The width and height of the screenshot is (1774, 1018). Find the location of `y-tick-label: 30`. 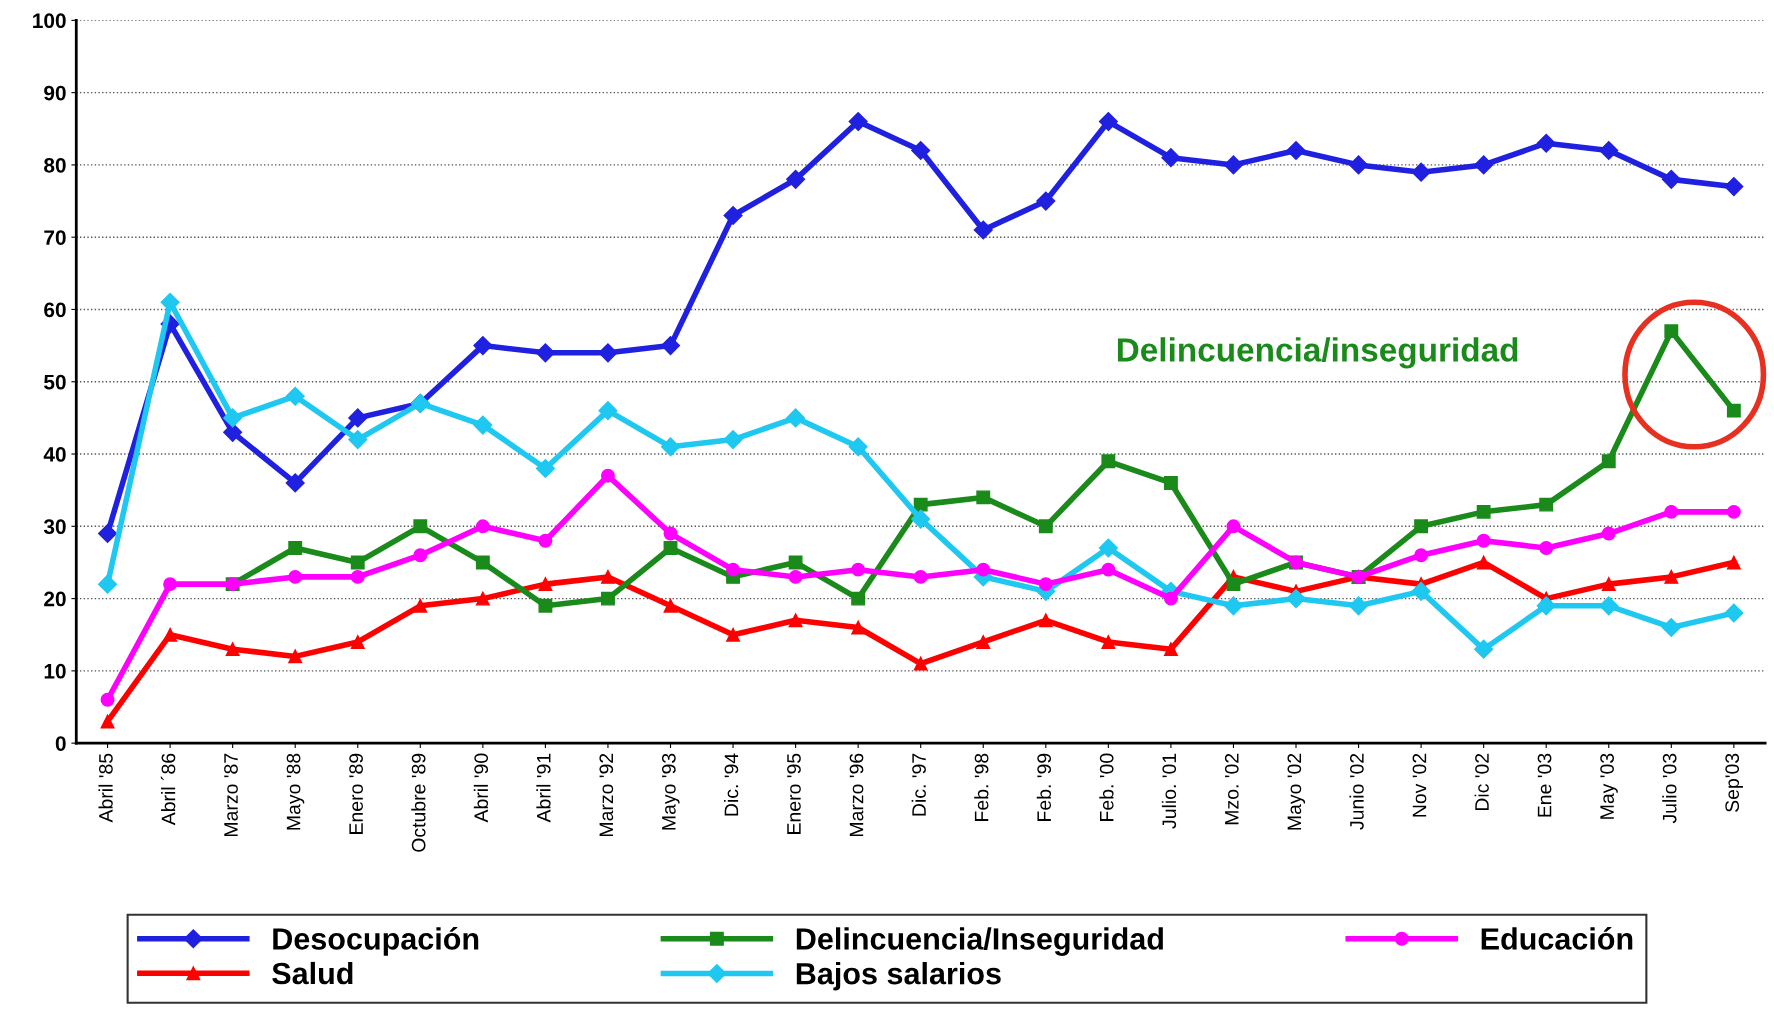

y-tick-label: 30 is located at coordinates (54, 527).